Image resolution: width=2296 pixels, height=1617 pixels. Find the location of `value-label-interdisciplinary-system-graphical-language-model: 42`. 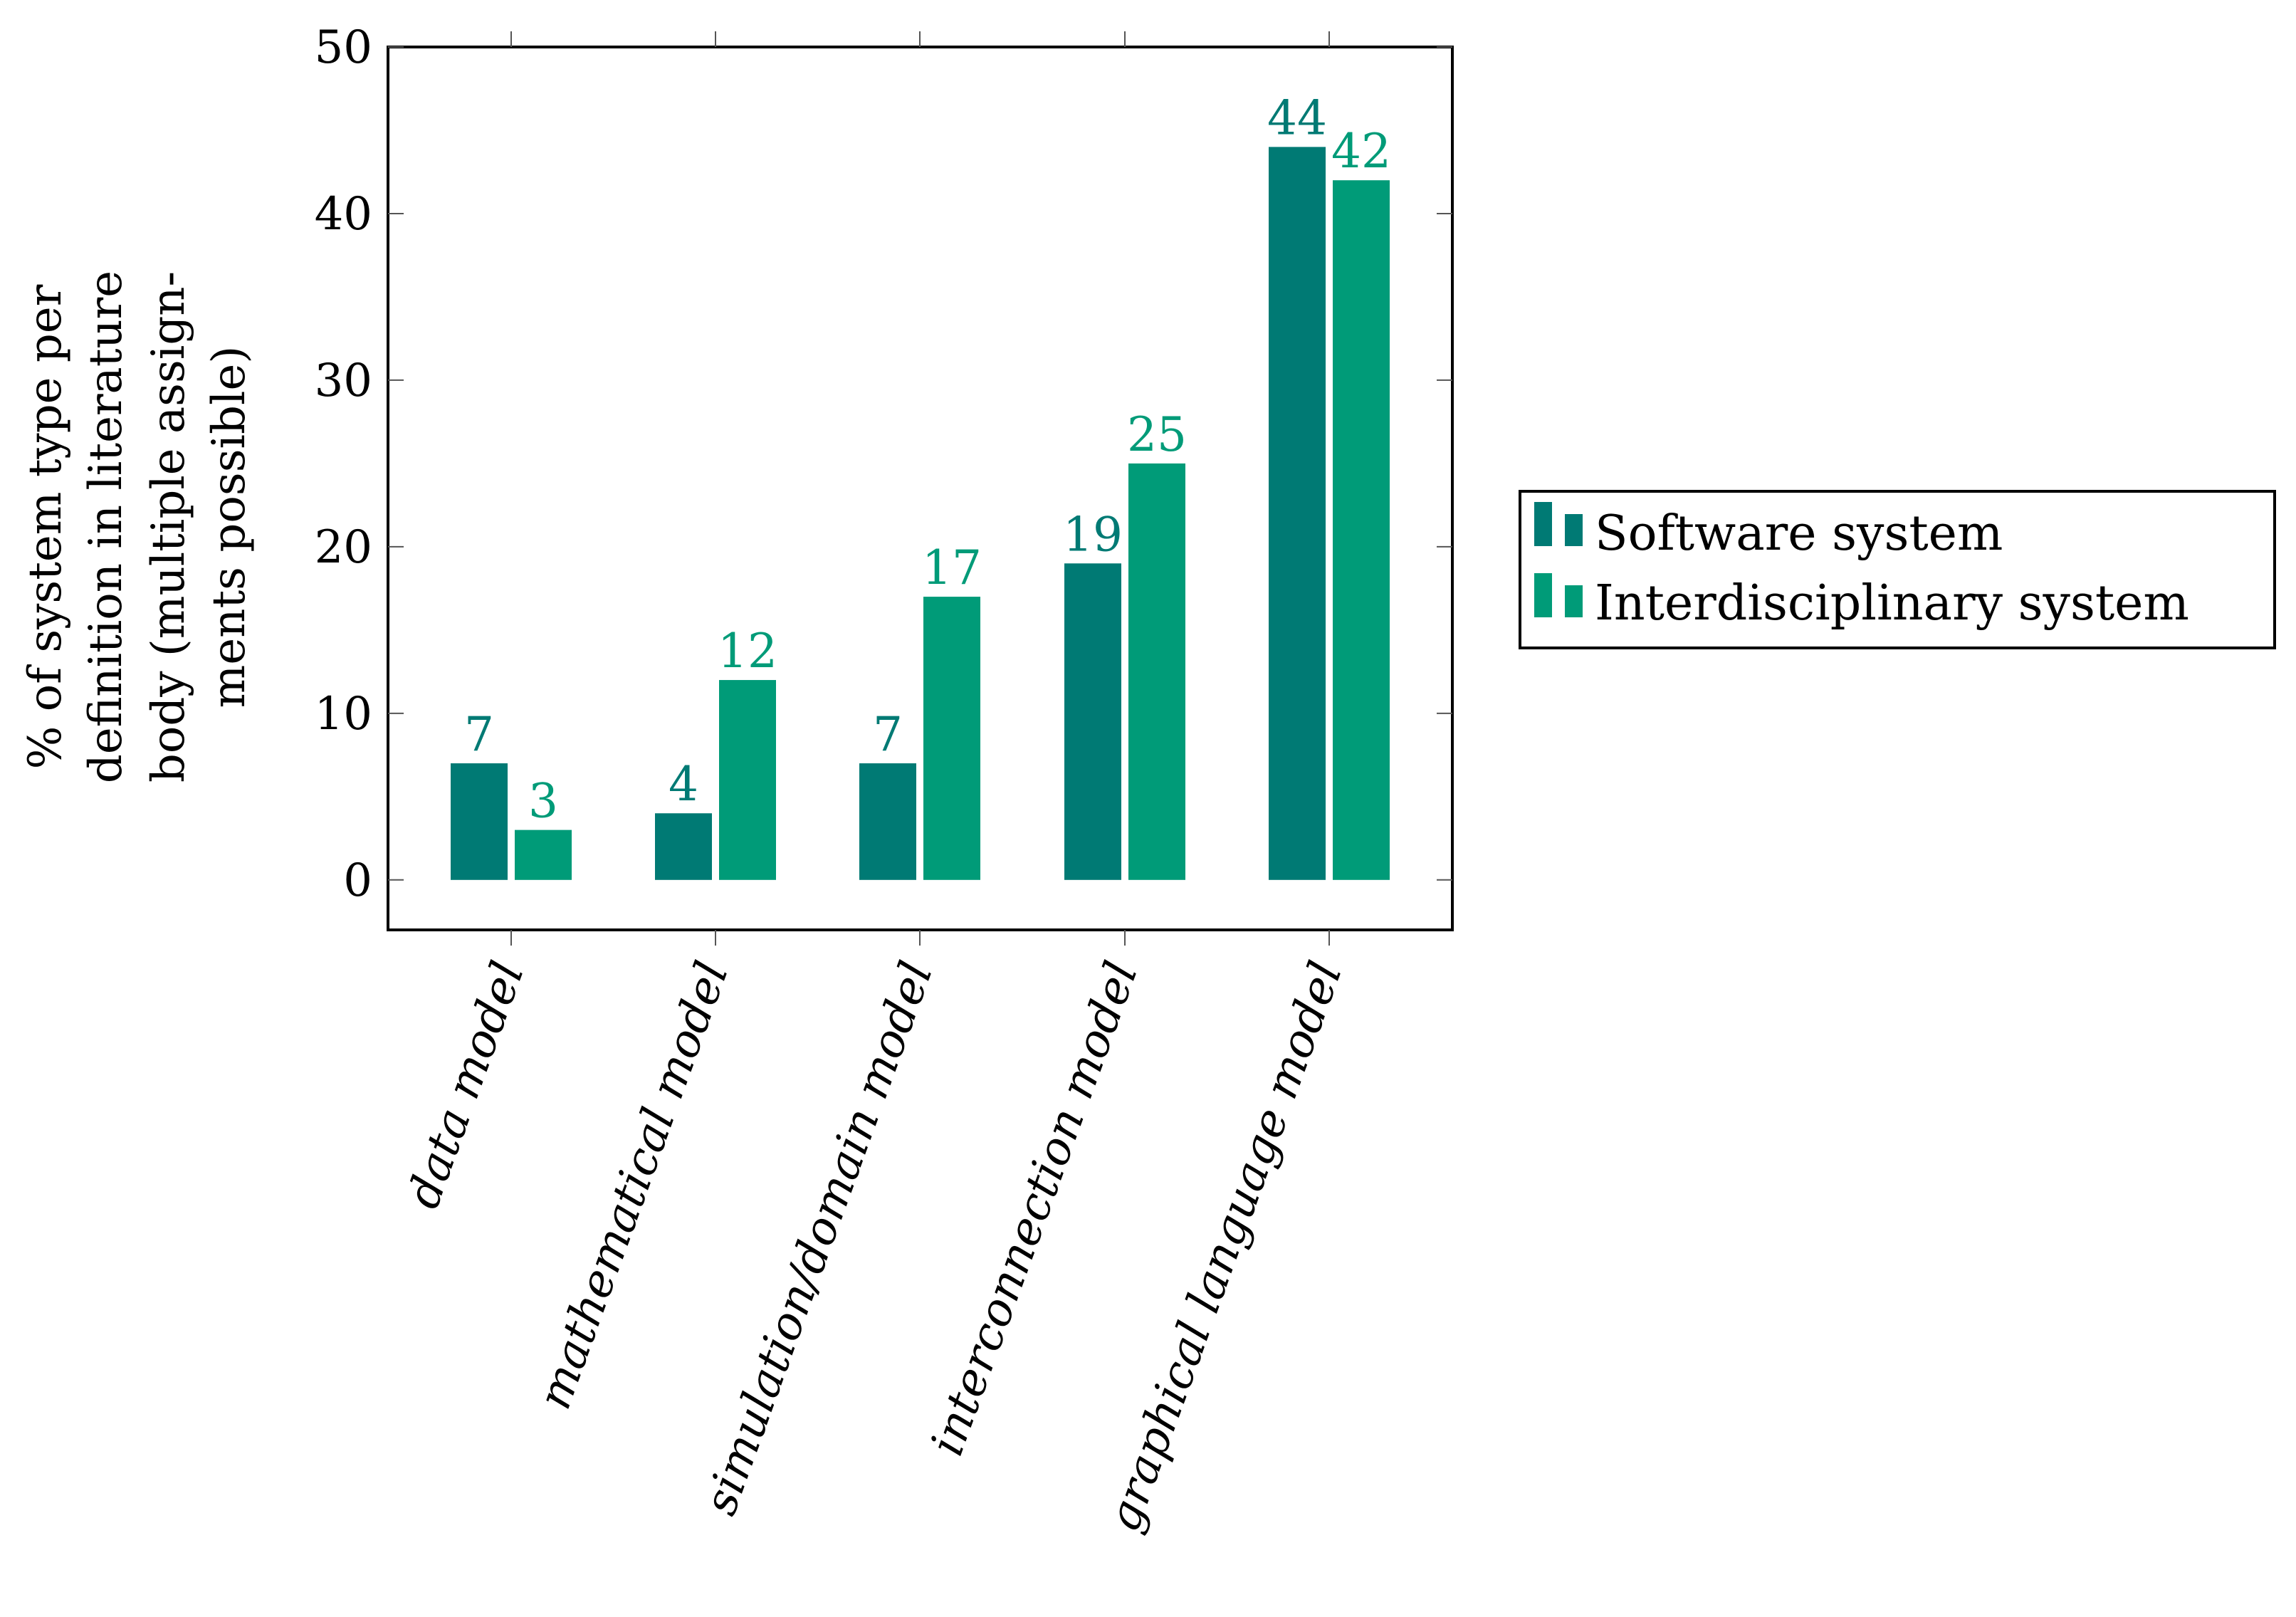

value-label-interdisciplinary-system-graphical-language-model: 42 is located at coordinates (1361, 151).